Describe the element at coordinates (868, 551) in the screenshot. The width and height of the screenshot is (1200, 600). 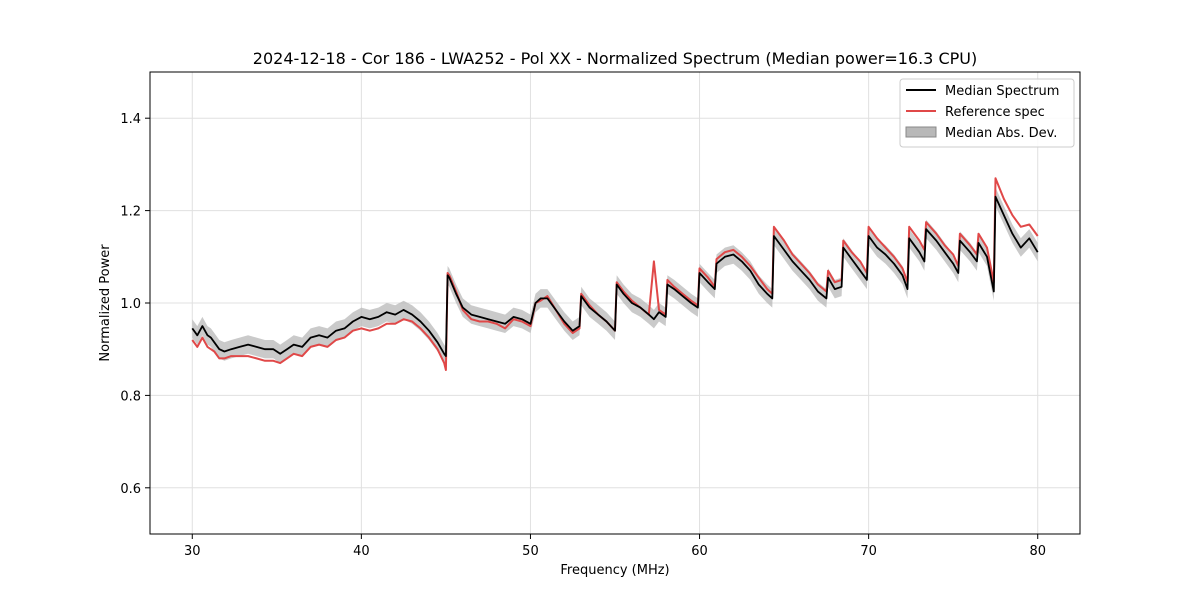
I see `x-tick-label: 70` at that location.